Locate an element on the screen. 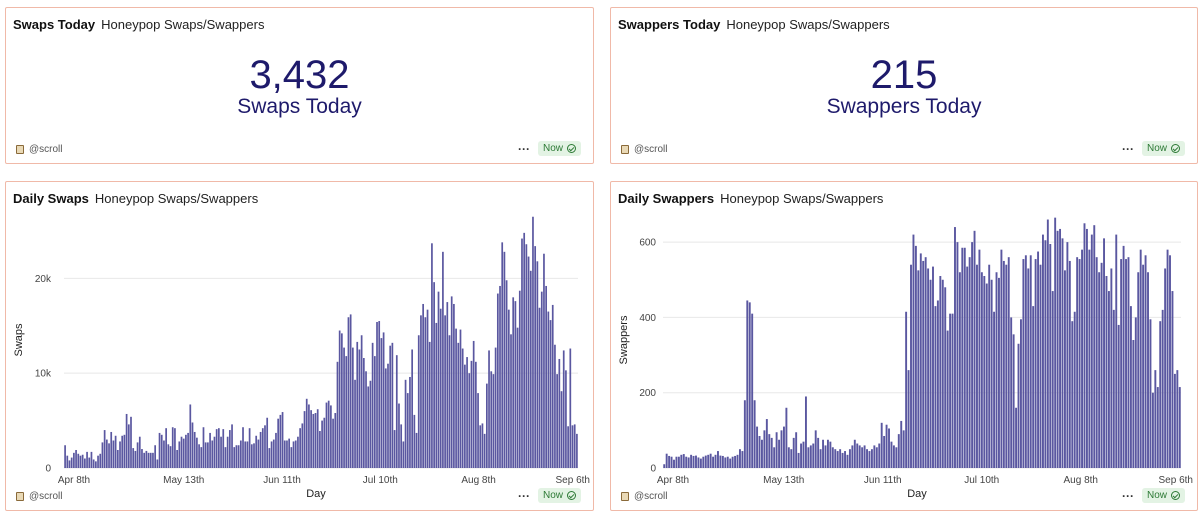 The image size is (1200, 516). more-options-icon: ··· is located at coordinates (1127, 148).